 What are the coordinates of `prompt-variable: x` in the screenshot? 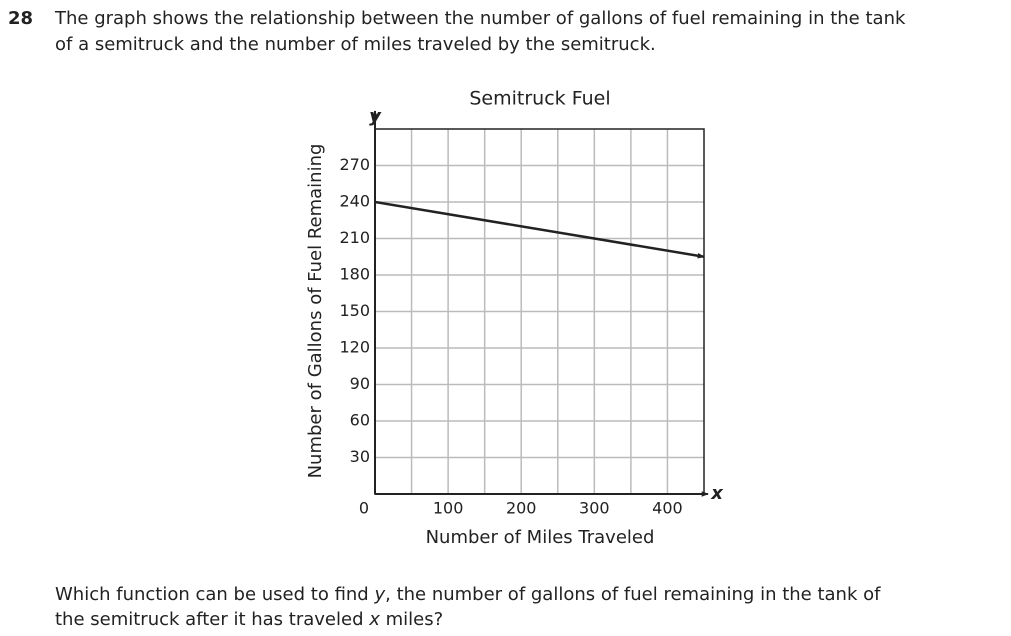 It's located at (374, 619).